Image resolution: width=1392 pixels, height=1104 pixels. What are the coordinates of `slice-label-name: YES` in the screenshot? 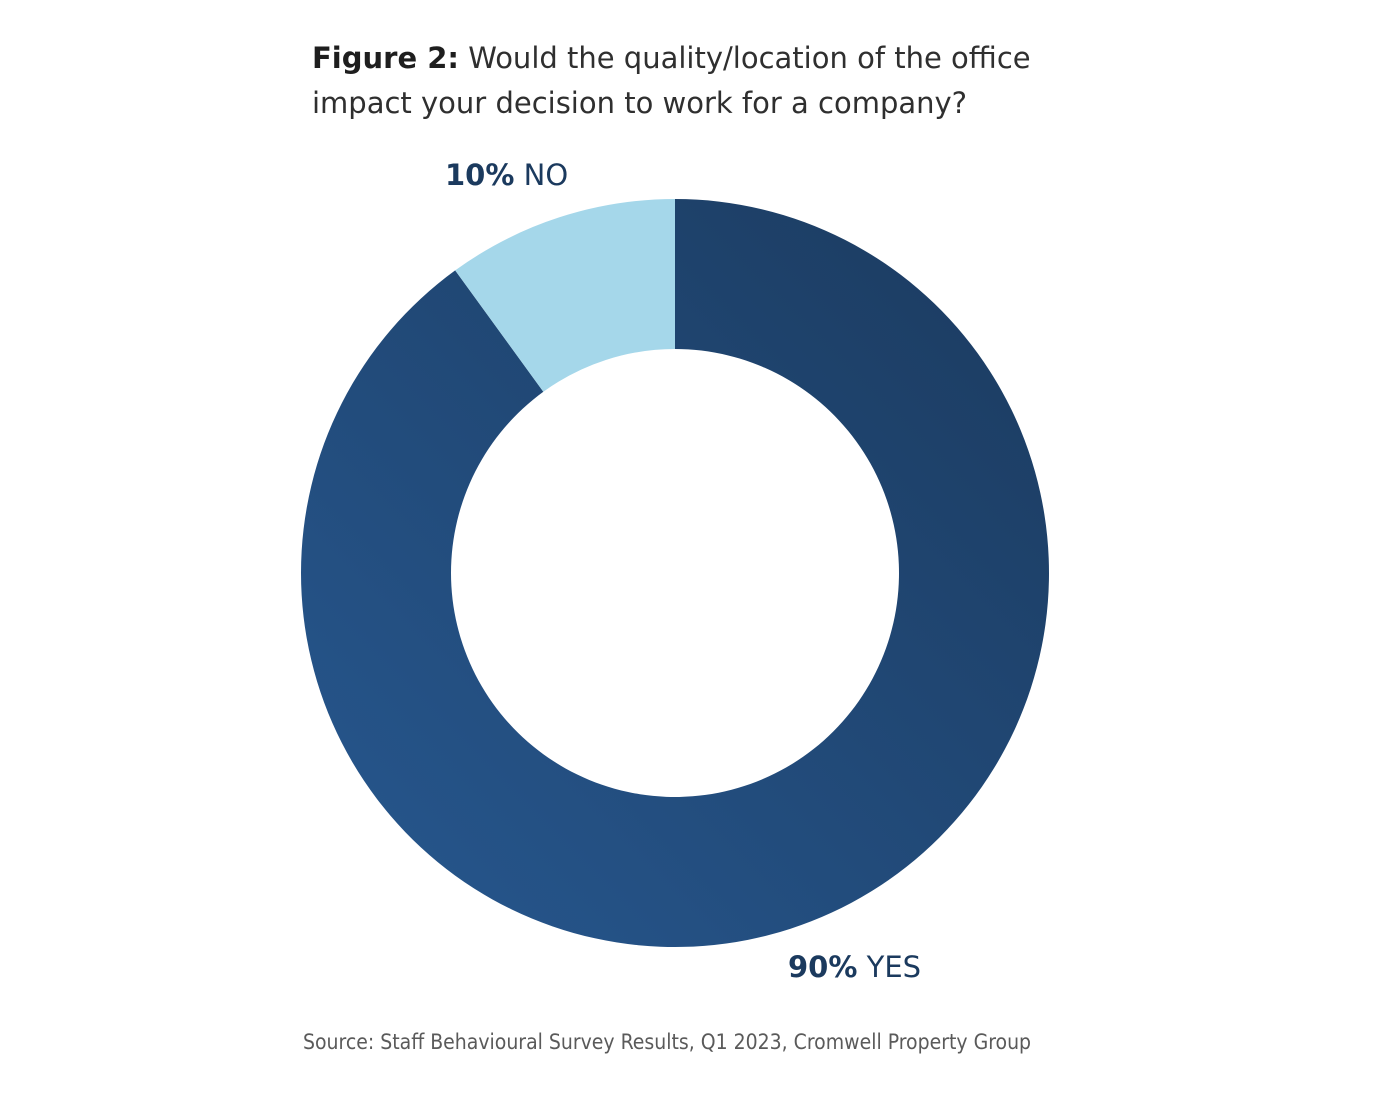 It's located at (889, 967).